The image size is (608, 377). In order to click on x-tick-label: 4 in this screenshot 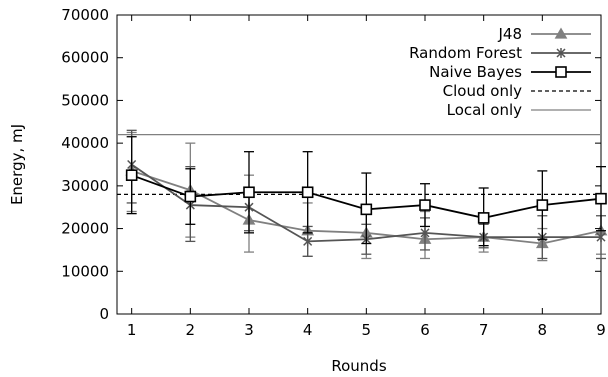, I will do `click(308, 330)`.